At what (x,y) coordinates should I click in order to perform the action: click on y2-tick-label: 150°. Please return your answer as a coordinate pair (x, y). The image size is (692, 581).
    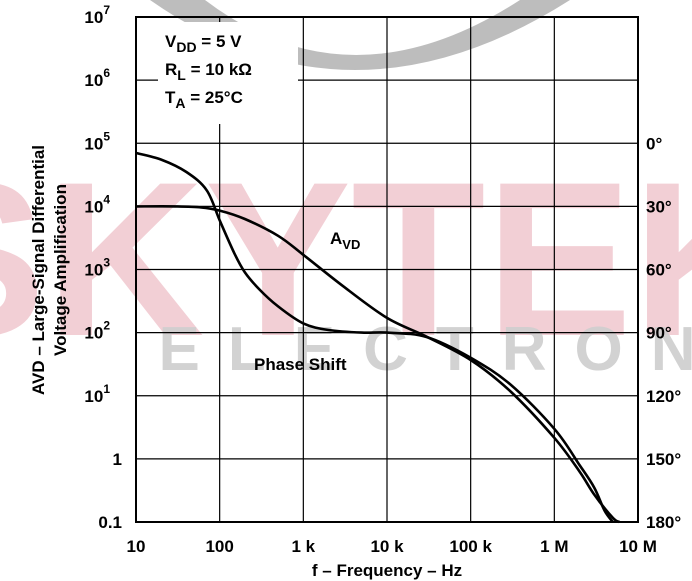
    Looking at the image, I should click on (663, 459).